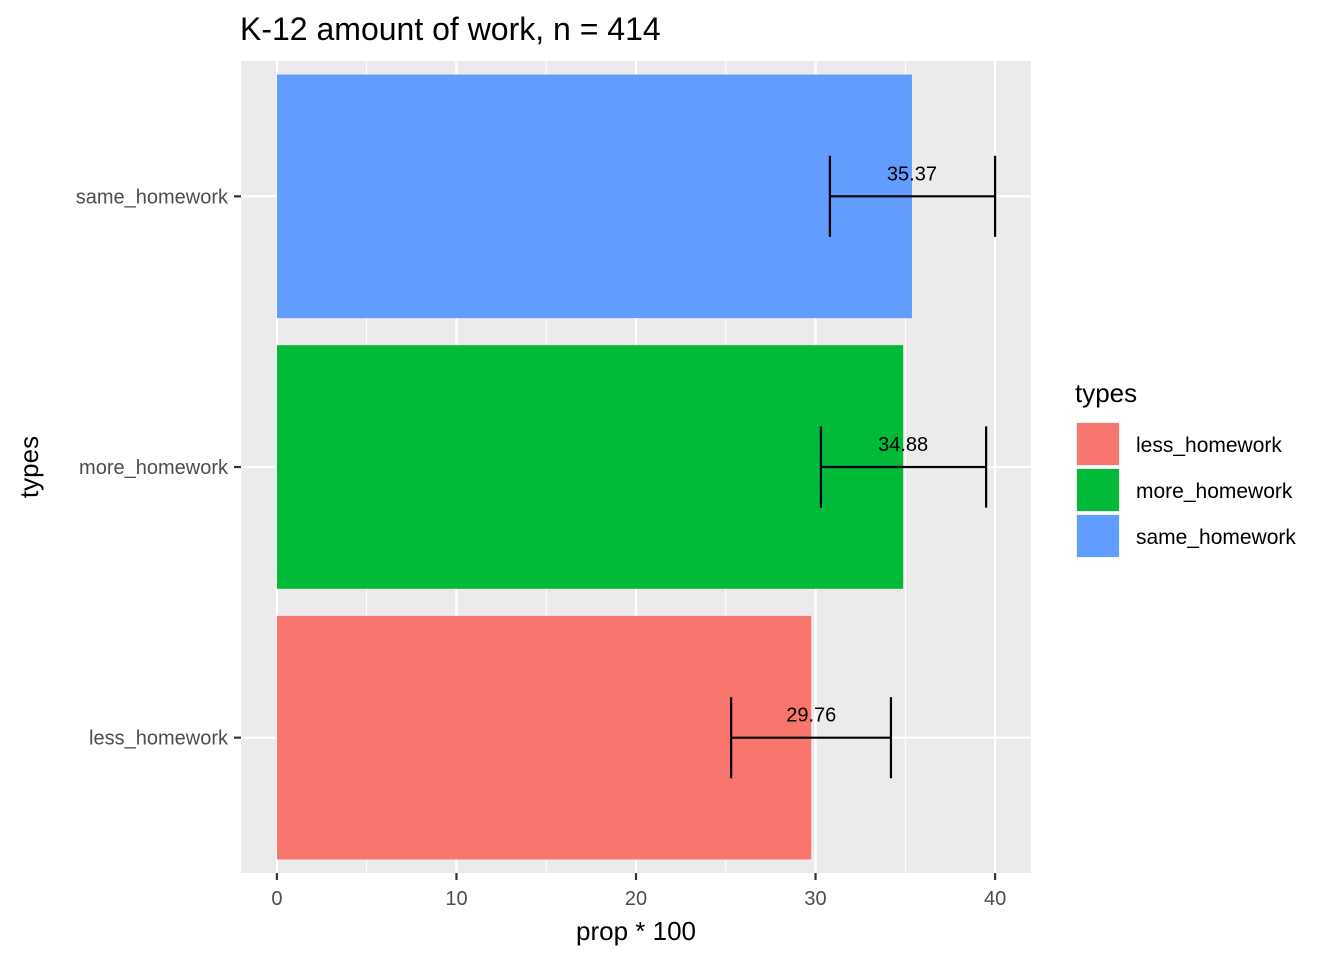  What do you see at coordinates (1106, 393) in the screenshot?
I see `legend-title: types` at bounding box center [1106, 393].